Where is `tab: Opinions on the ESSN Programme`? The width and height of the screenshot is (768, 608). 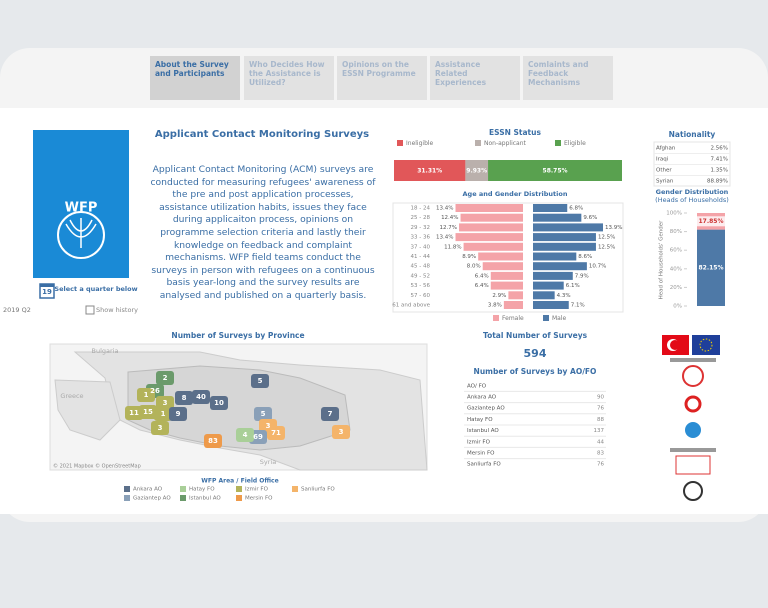
tab: Opinions on the ESSN Programme is located at coordinates (382, 78).